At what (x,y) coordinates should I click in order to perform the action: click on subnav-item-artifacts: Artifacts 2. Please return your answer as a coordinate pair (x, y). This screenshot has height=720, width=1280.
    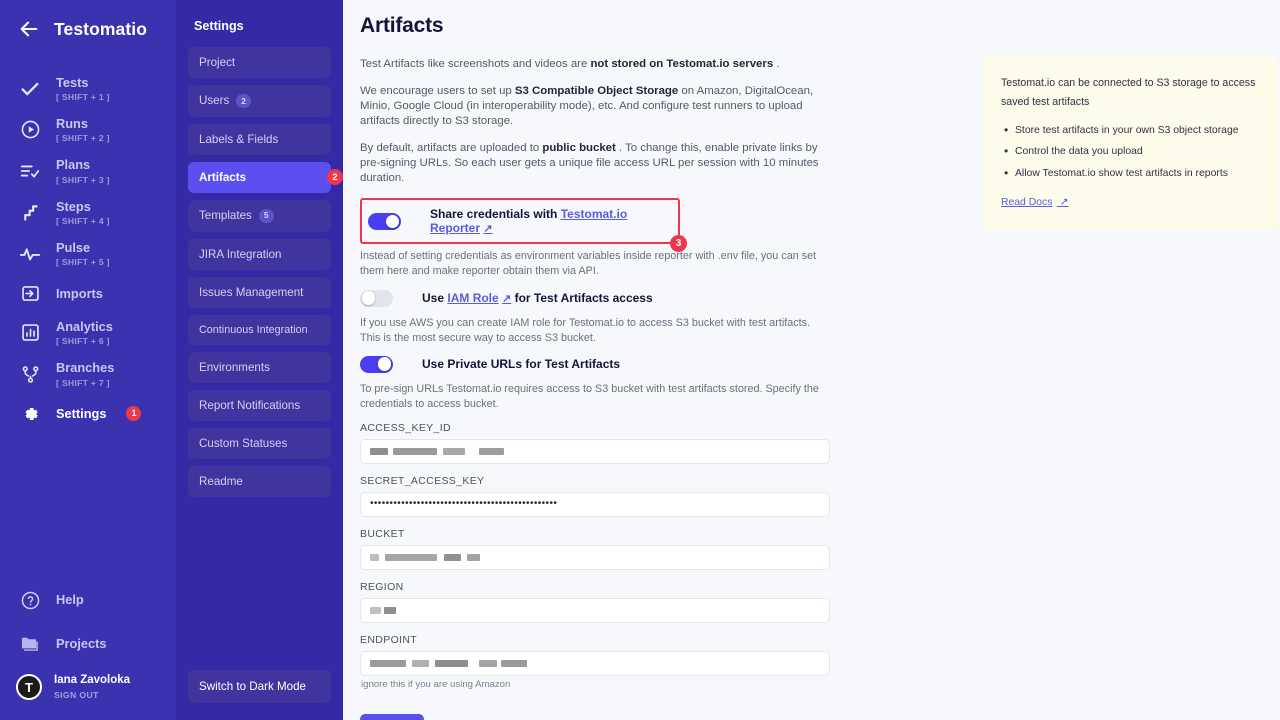
    Looking at the image, I should click on (265, 177).